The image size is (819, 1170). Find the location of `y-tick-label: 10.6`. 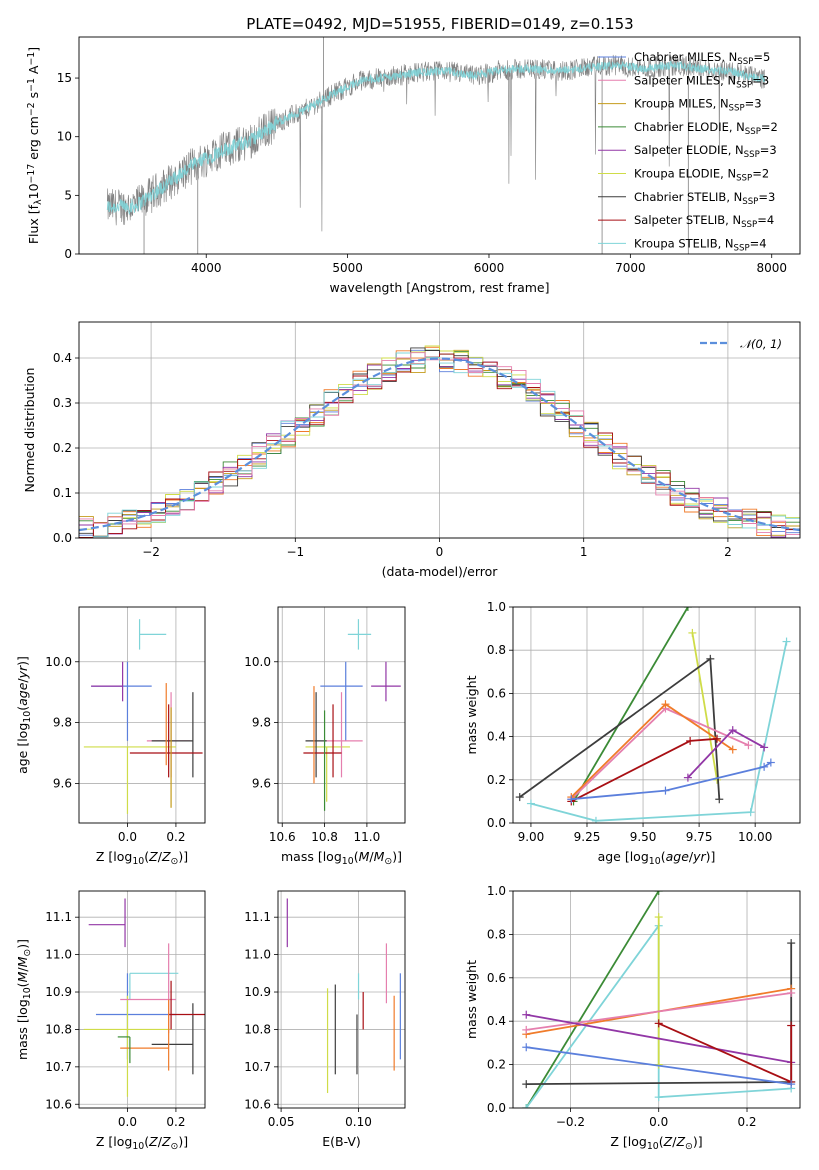

y-tick-label: 10.6 is located at coordinates (58, 1104).